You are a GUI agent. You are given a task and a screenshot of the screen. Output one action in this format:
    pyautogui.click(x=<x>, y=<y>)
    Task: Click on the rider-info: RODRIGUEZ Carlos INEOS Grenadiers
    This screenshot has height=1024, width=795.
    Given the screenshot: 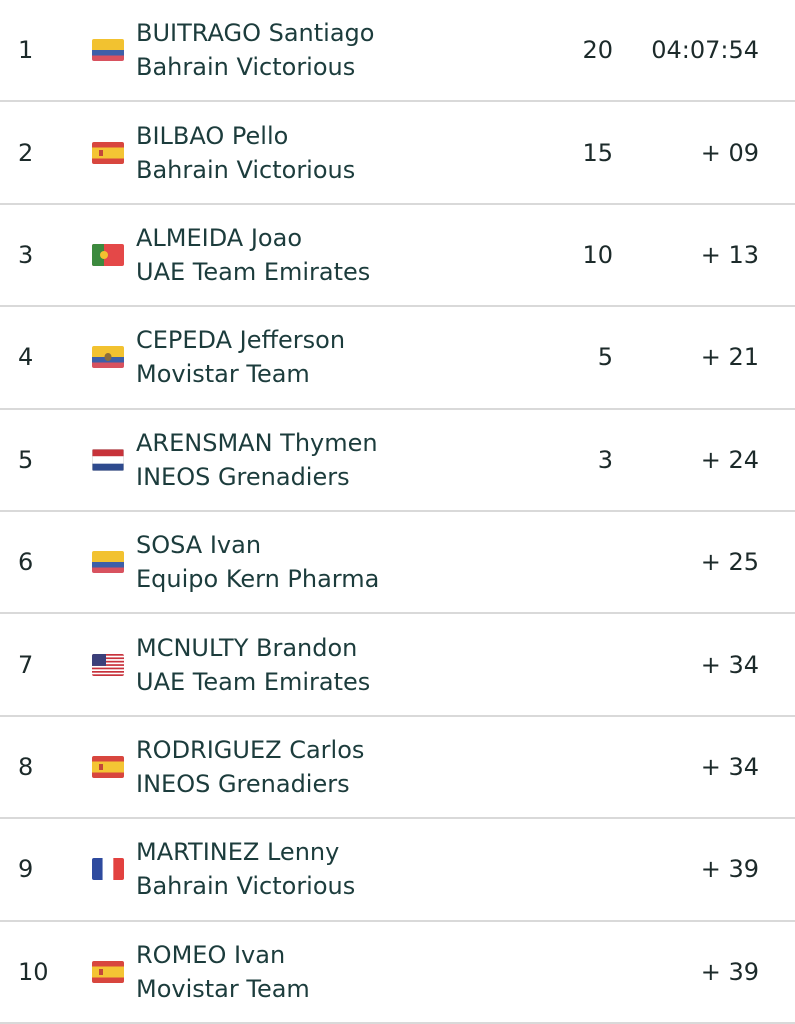 What is the action you would take?
    pyautogui.click(x=336, y=767)
    